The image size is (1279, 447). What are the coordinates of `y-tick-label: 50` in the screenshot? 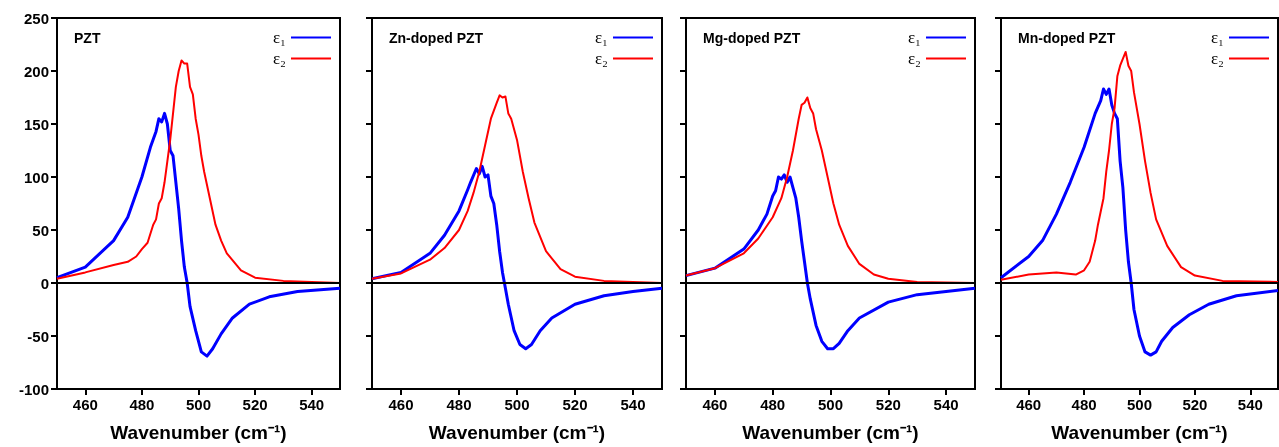 It's located at (40, 230).